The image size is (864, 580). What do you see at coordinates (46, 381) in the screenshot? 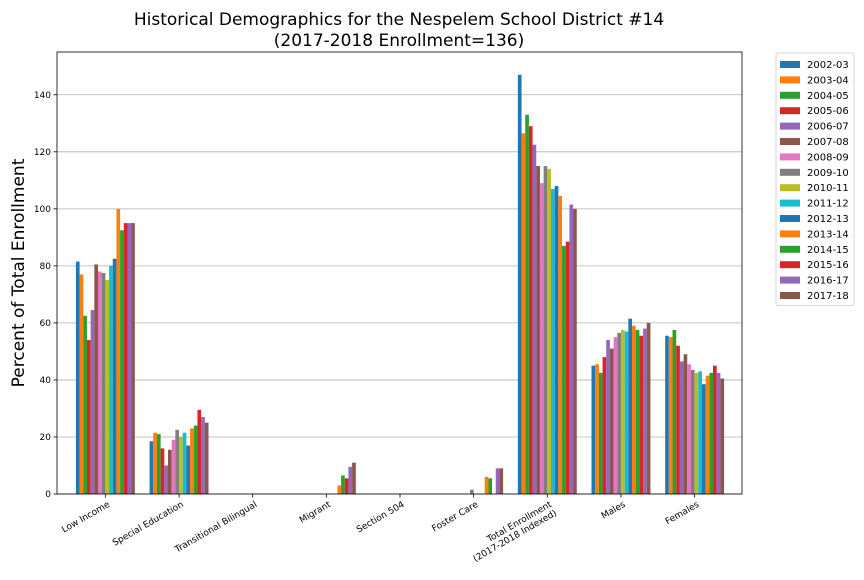
I see `y-tick-label: 40` at bounding box center [46, 381].